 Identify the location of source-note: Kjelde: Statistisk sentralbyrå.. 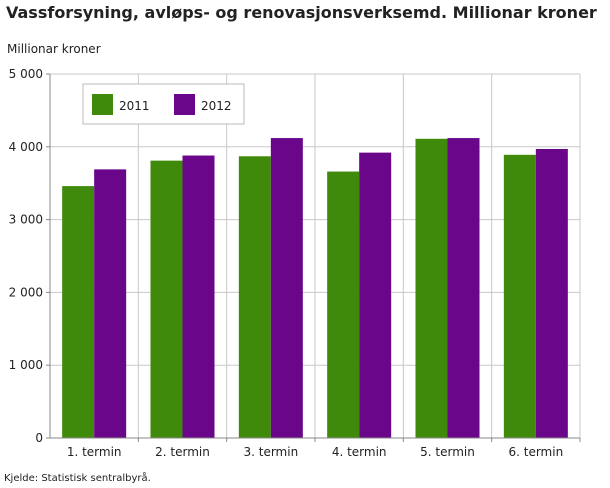
(77, 478).